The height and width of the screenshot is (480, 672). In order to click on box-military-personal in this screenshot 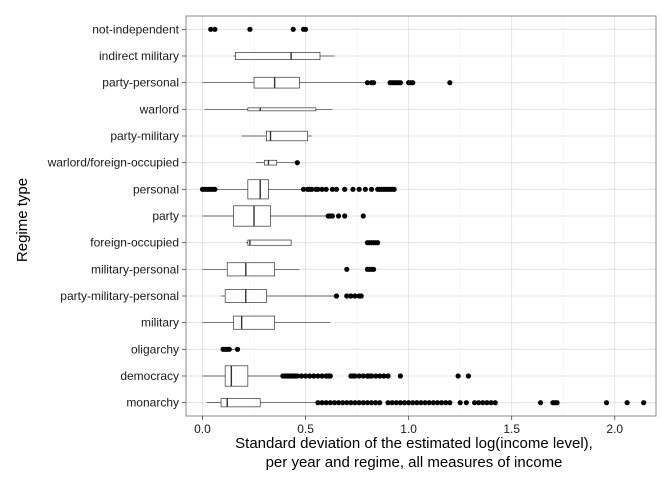, I will do `click(251, 269)`.